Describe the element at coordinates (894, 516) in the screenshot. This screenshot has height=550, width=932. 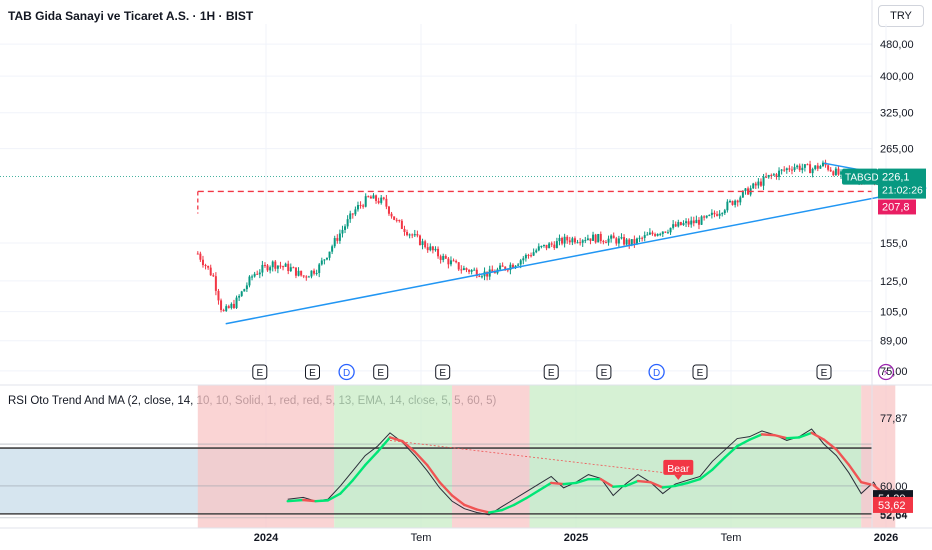
I see `rsi-tick-label: 52,64` at that location.